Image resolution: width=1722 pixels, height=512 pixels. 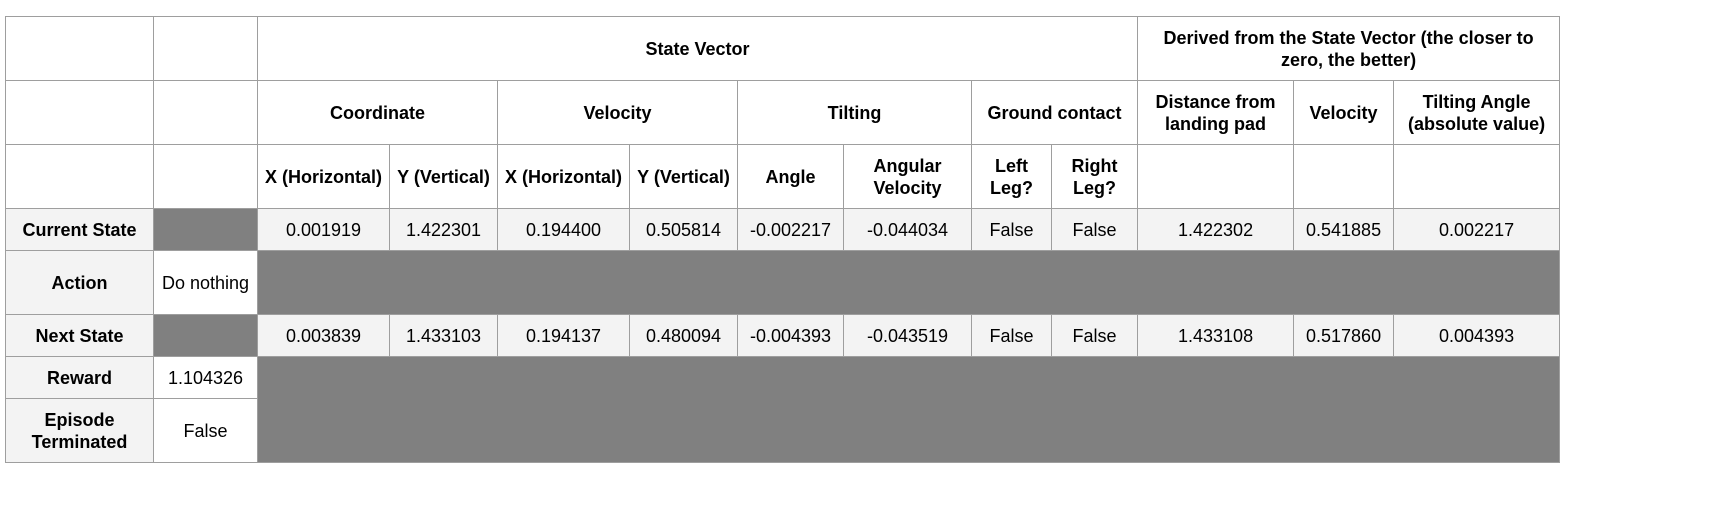 What do you see at coordinates (79, 229) in the screenshot?
I see `current-state-label: Current State` at bounding box center [79, 229].